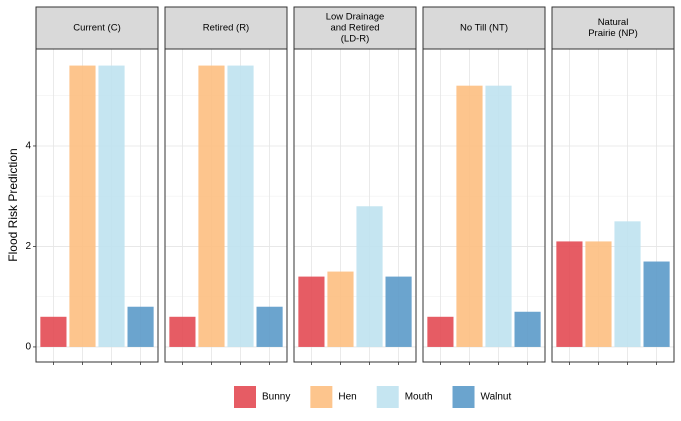 The width and height of the screenshot is (681, 421). I want to click on y-axis-label: Flood Risk Prediction, so click(13, 204).